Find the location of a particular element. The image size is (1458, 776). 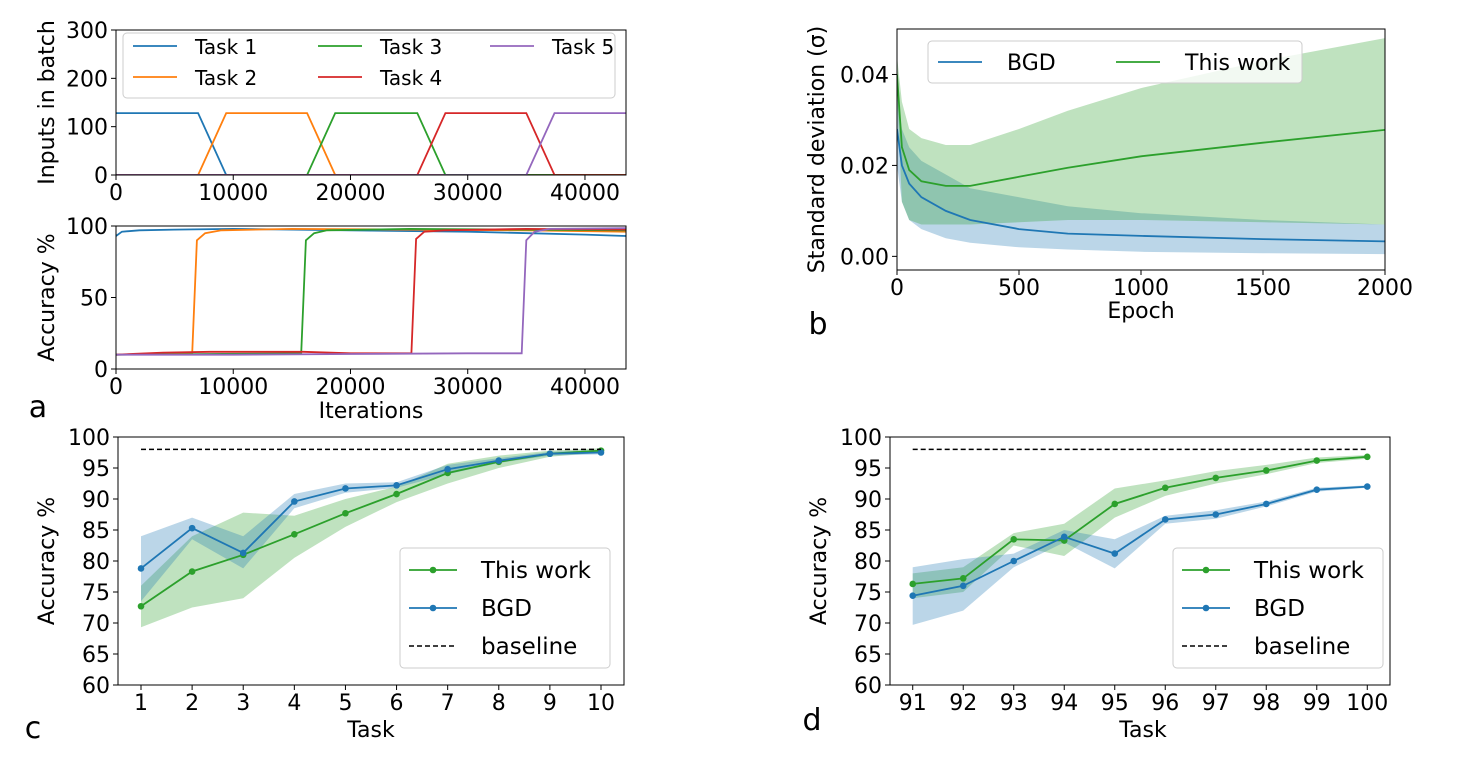

x-tick-label: 99 is located at coordinates (1317, 703).